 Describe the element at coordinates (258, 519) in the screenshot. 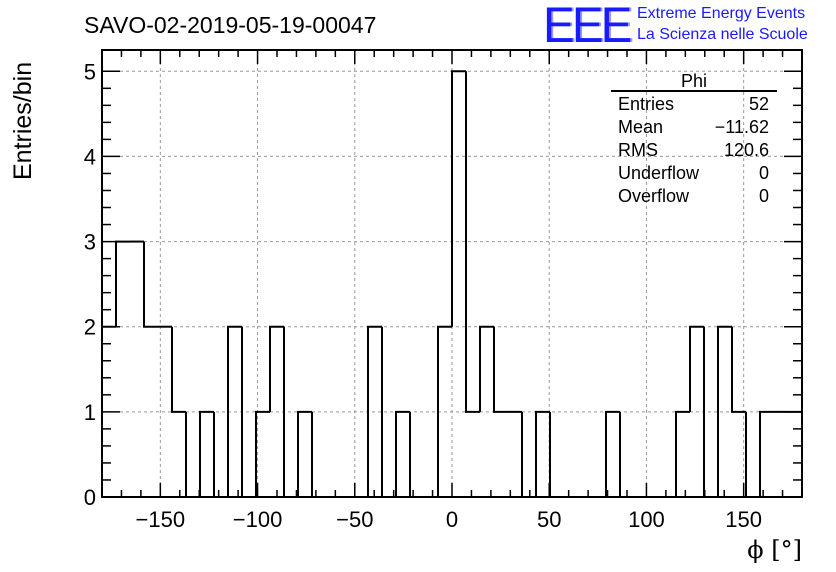

I see `x-tick-label: −100` at that location.